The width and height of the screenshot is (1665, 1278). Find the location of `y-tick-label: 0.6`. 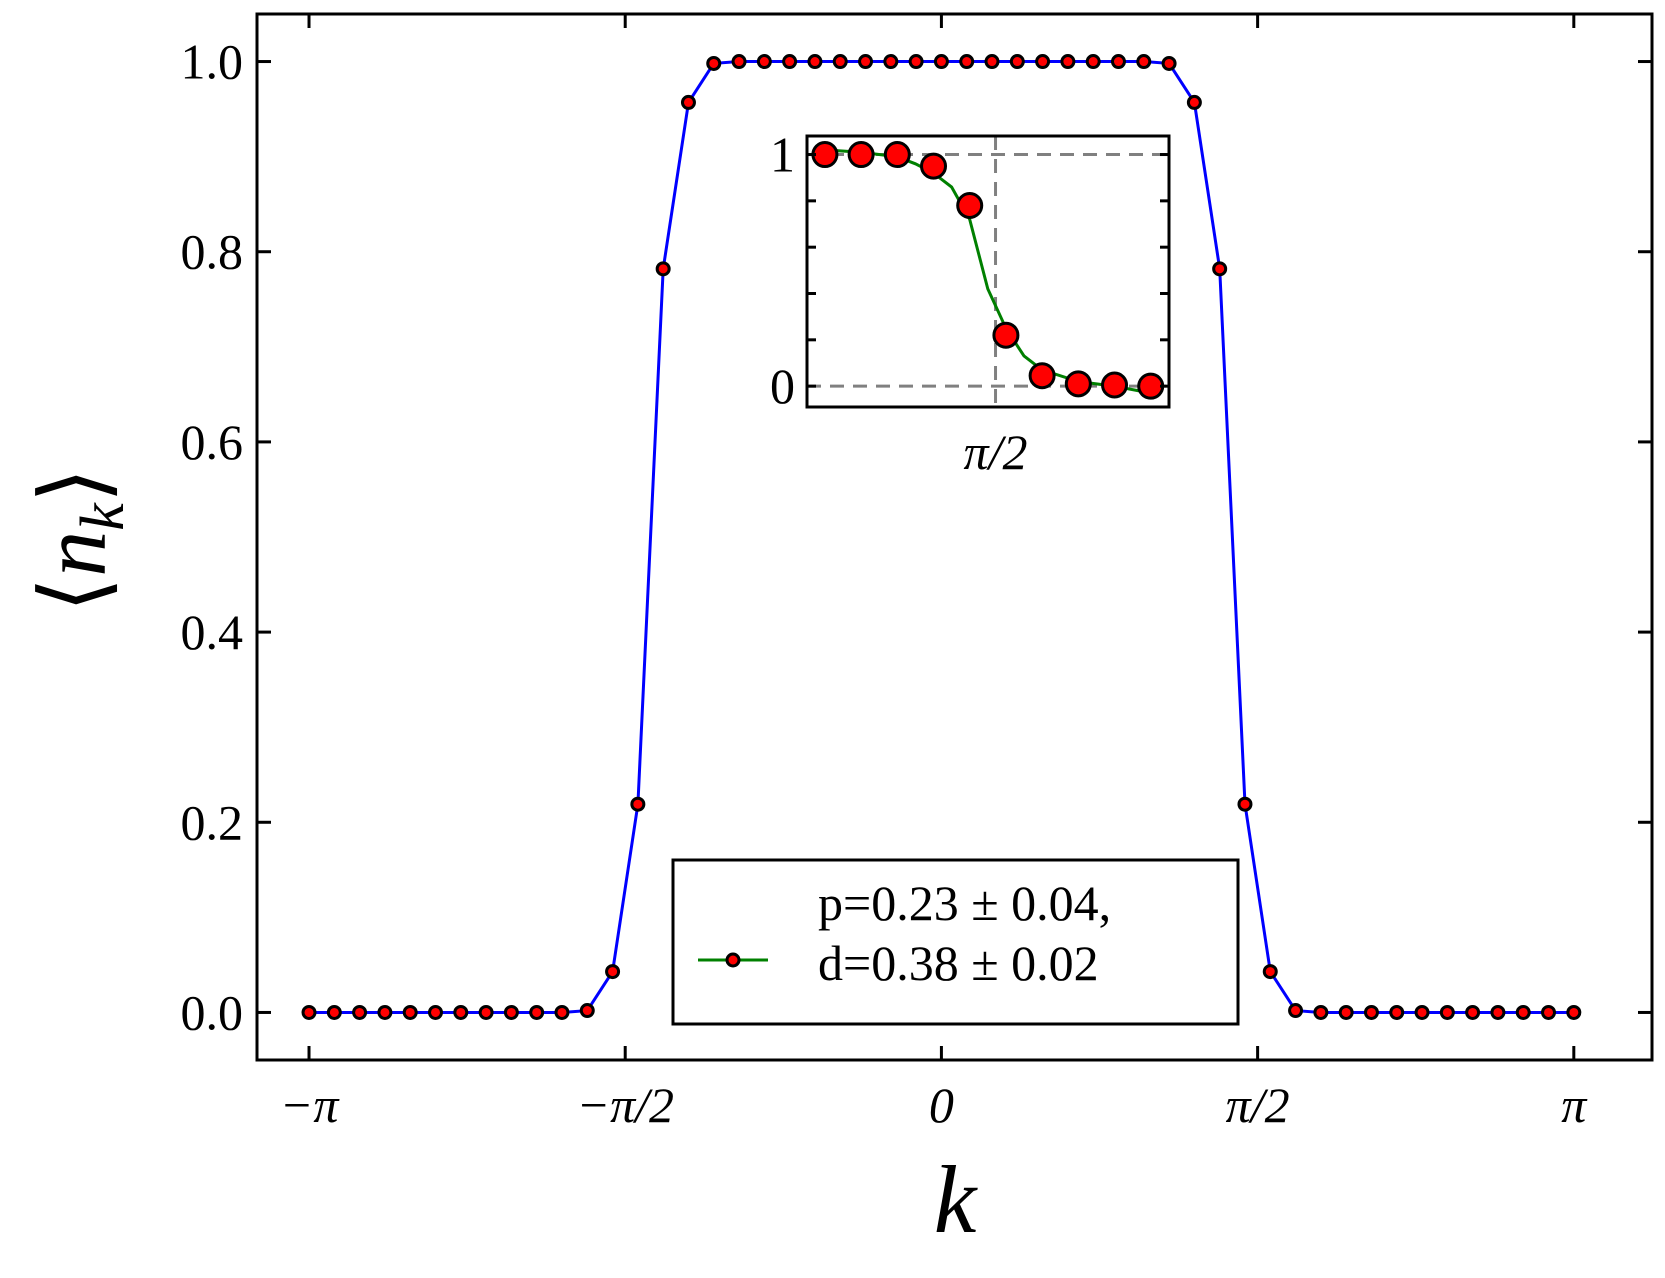

y-tick-label: 0.6 is located at coordinates (212, 442).